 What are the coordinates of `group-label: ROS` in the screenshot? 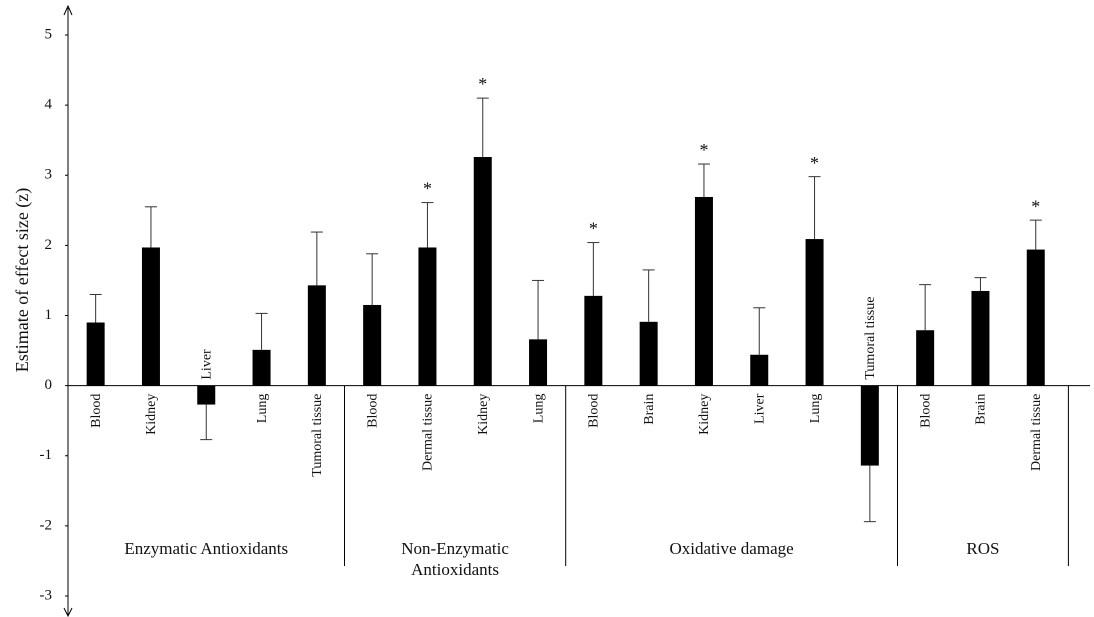 It's located at (983, 548).